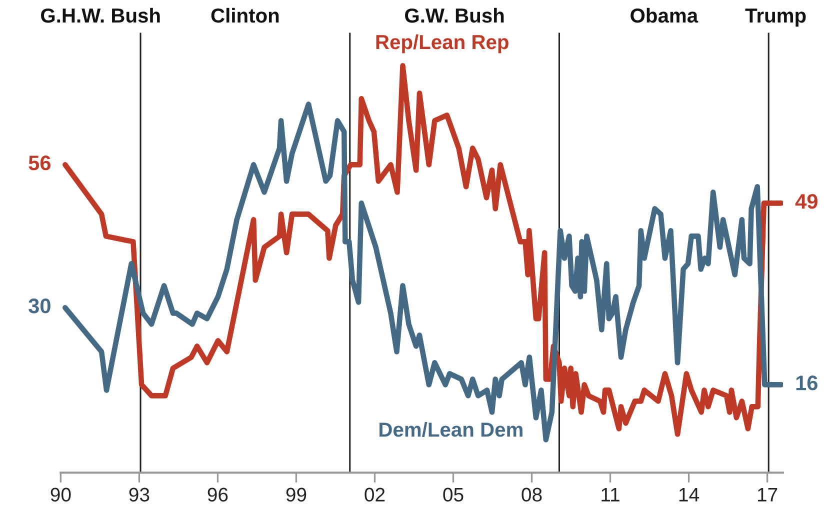  Describe the element at coordinates (611, 495) in the screenshot. I see `x-tick-label: 11` at that location.